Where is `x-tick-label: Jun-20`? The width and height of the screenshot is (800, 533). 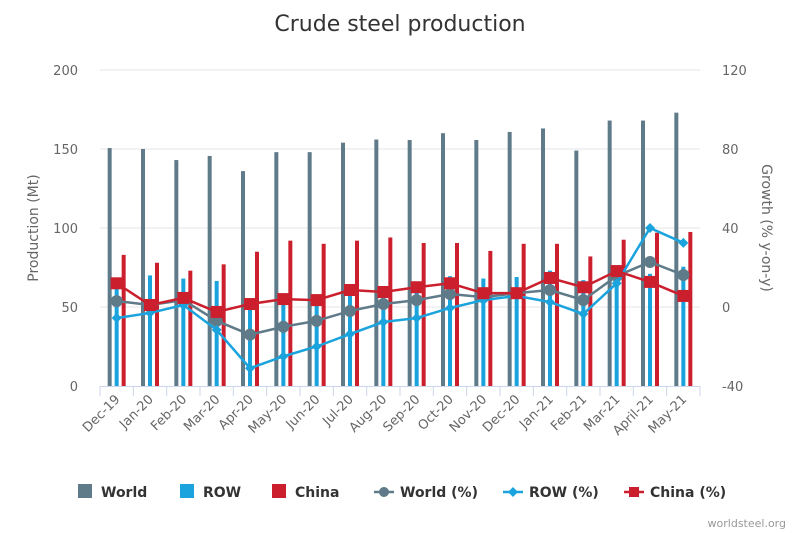
x-tick-label: Jun-20 is located at coordinates (303, 412).